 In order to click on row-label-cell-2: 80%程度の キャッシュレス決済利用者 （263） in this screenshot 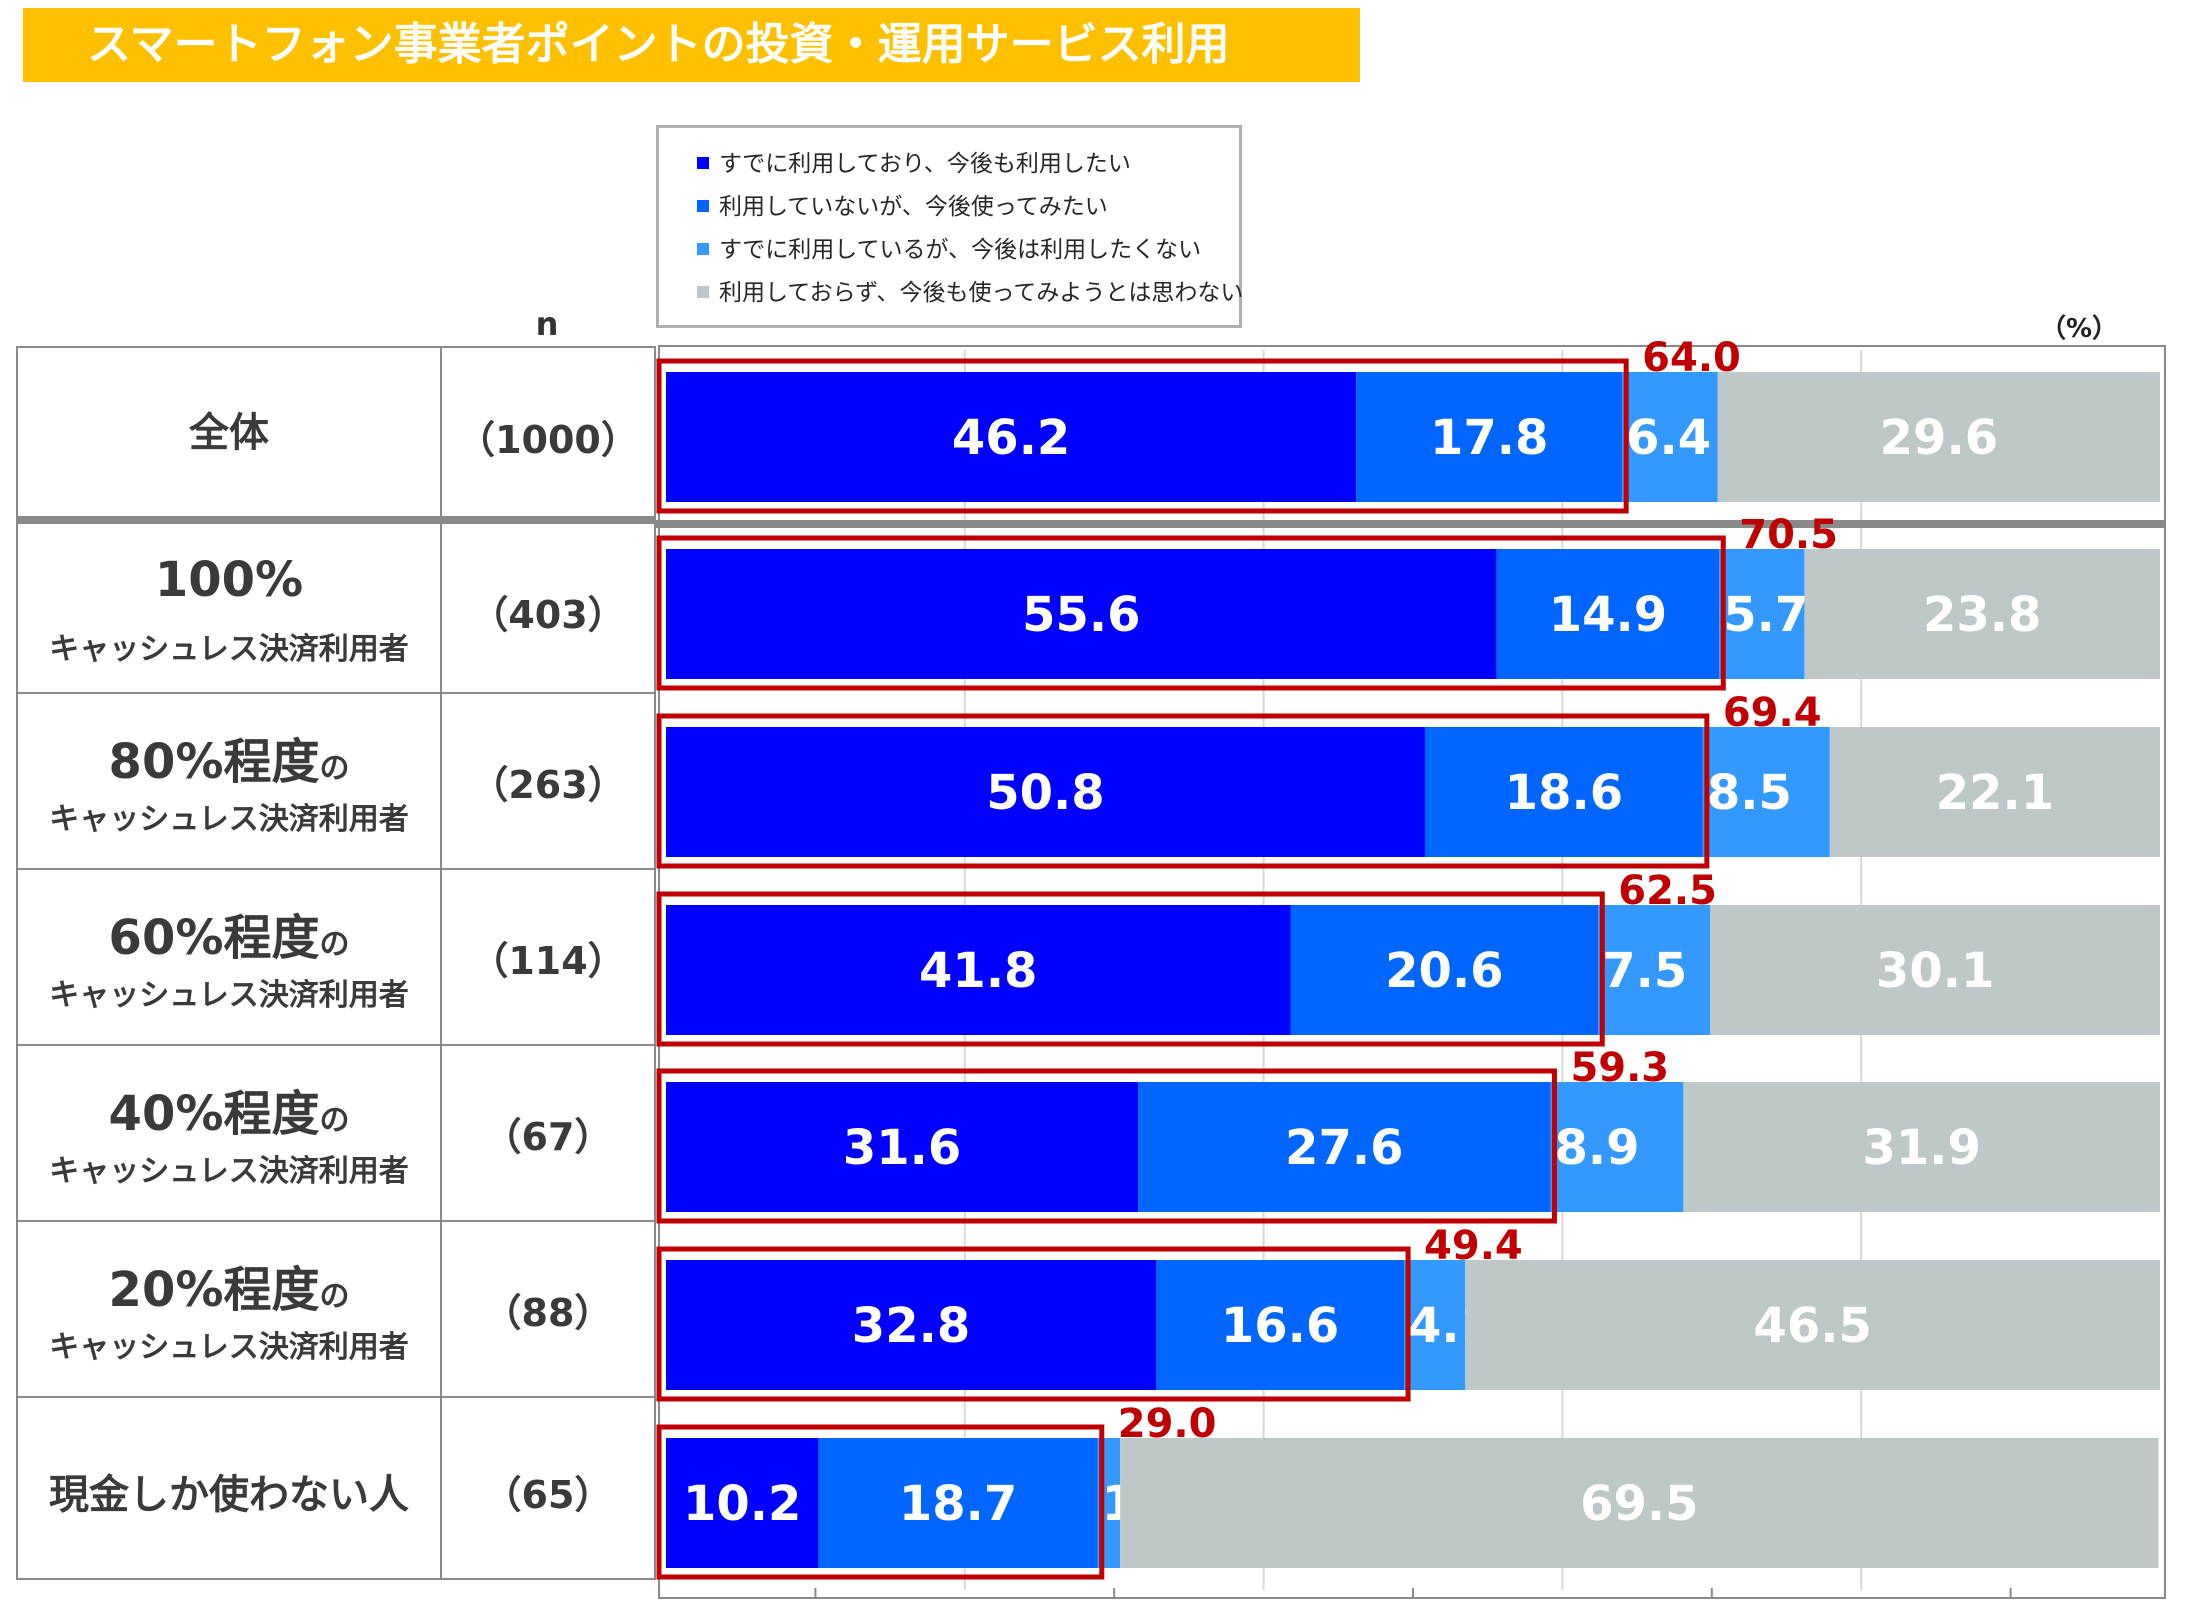, I will do `click(336, 780)`.